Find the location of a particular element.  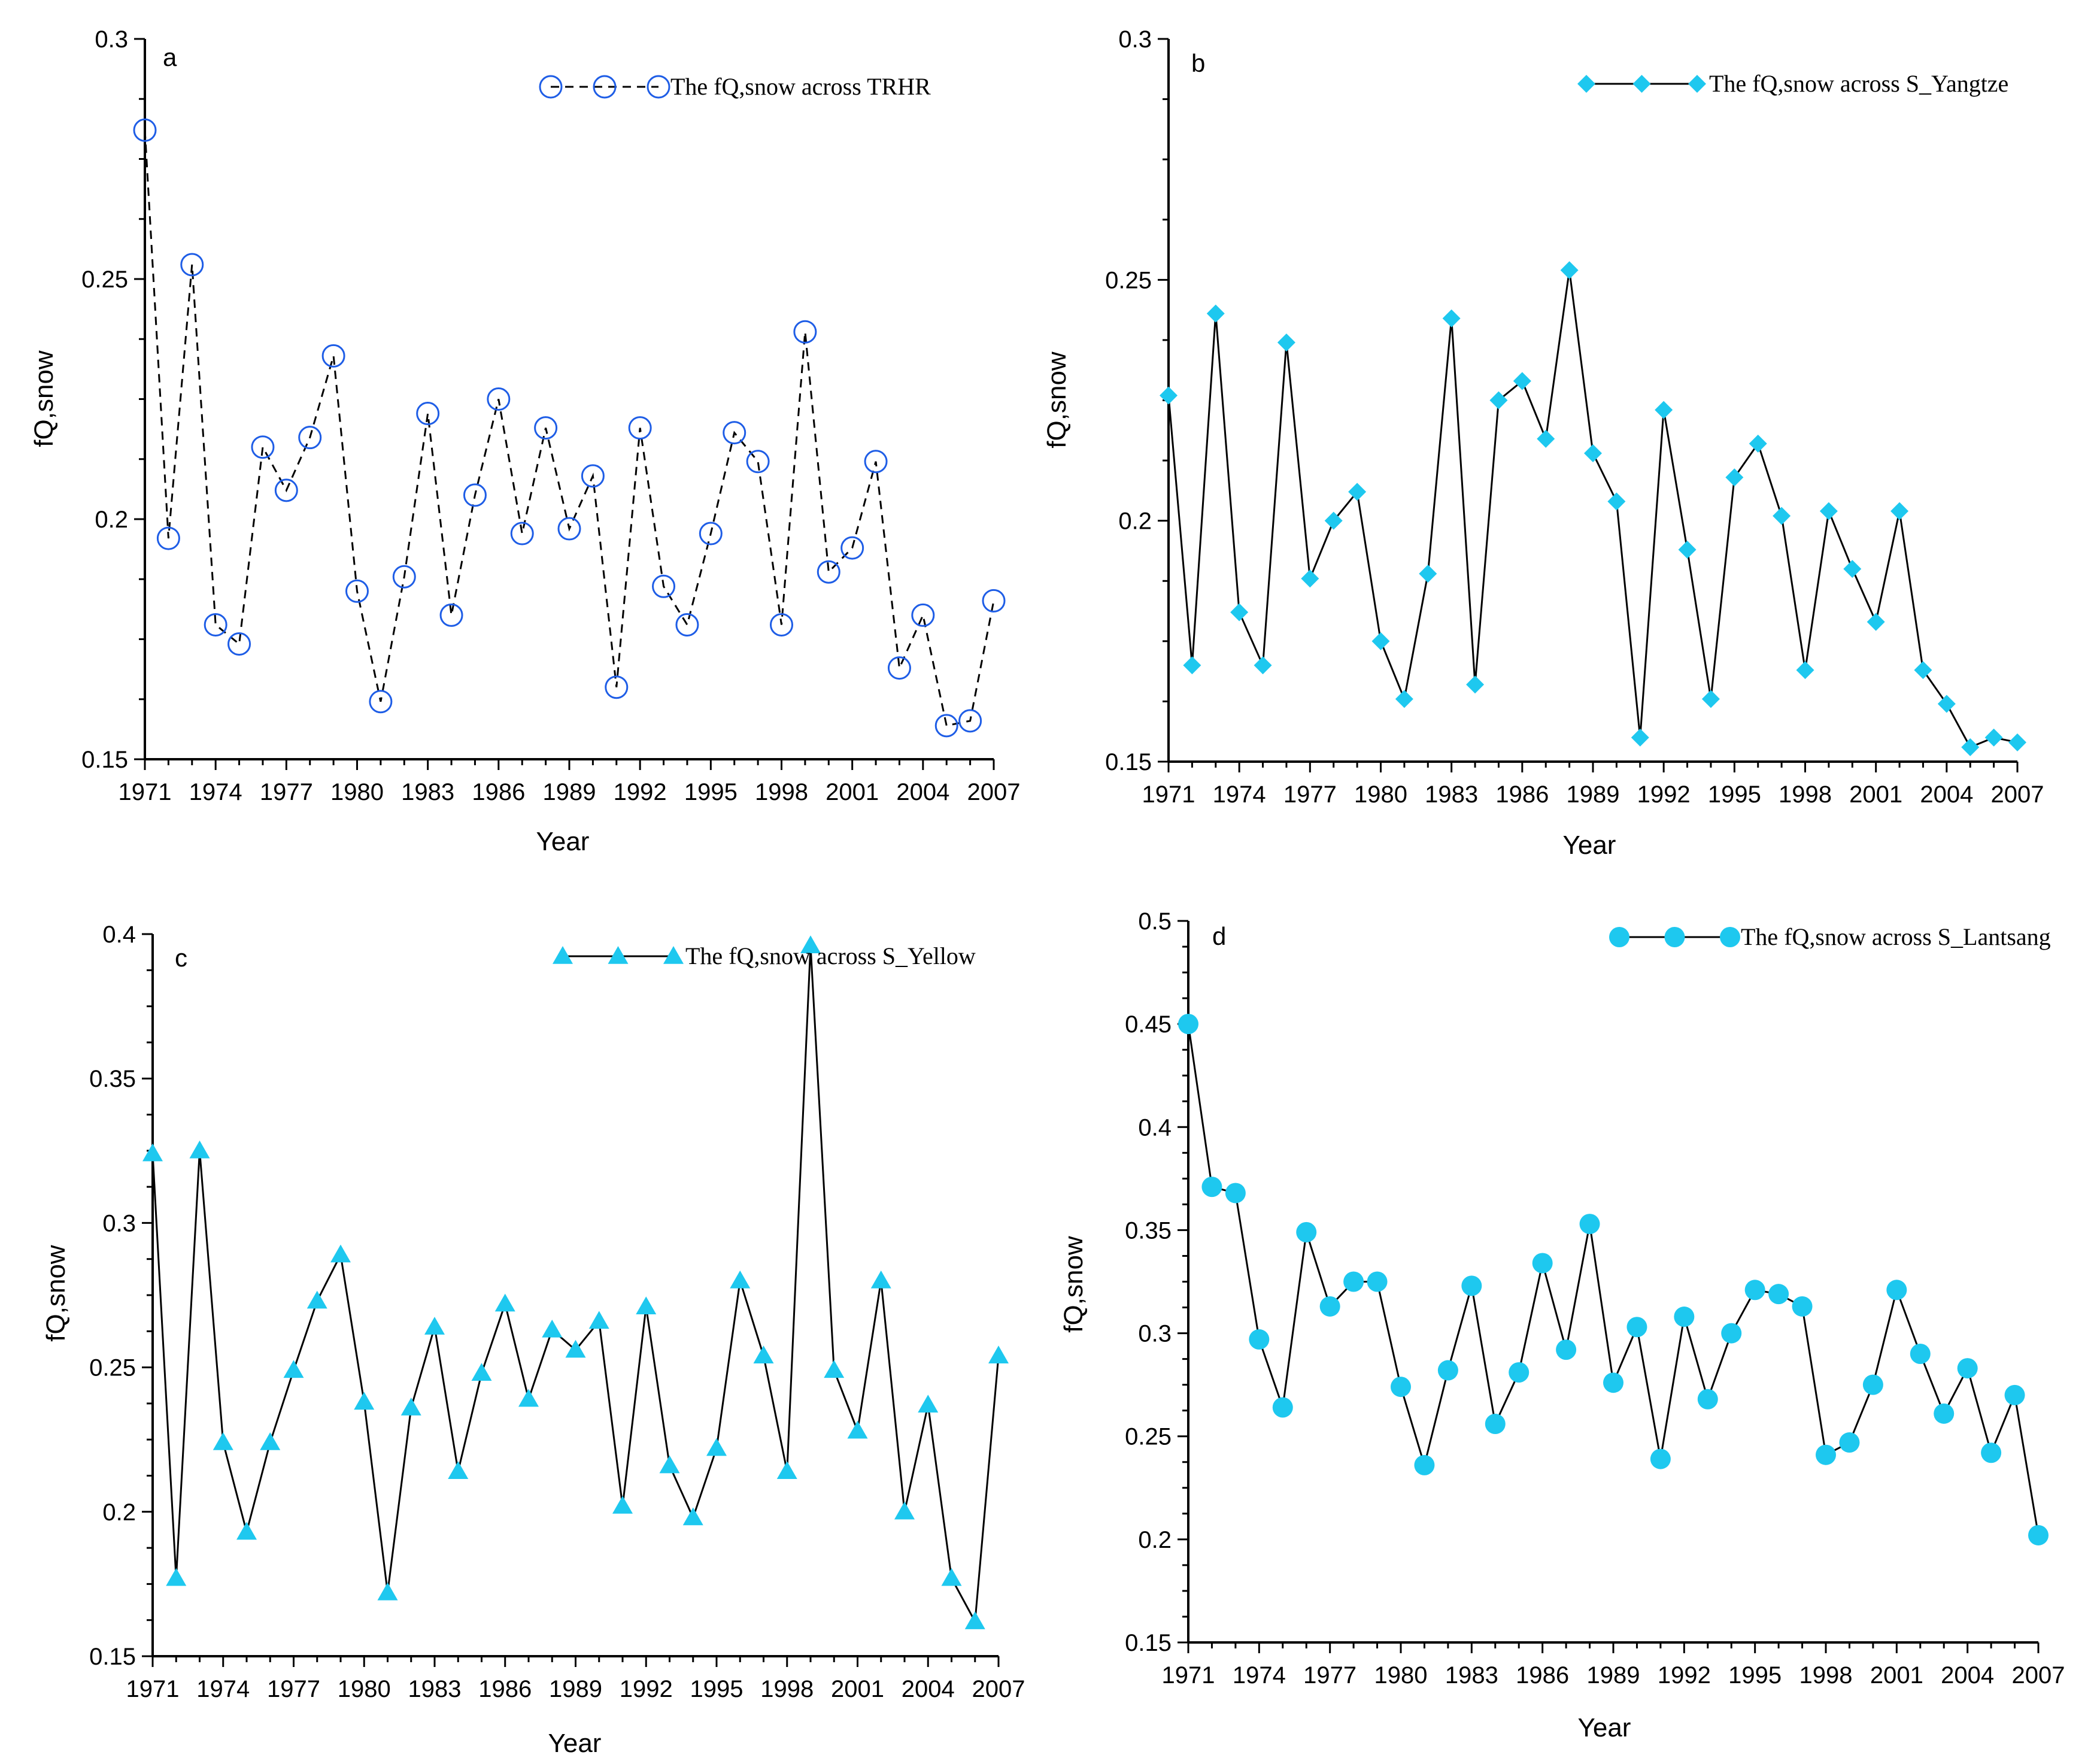

panel-a-letter: a is located at coordinates (170, 57).